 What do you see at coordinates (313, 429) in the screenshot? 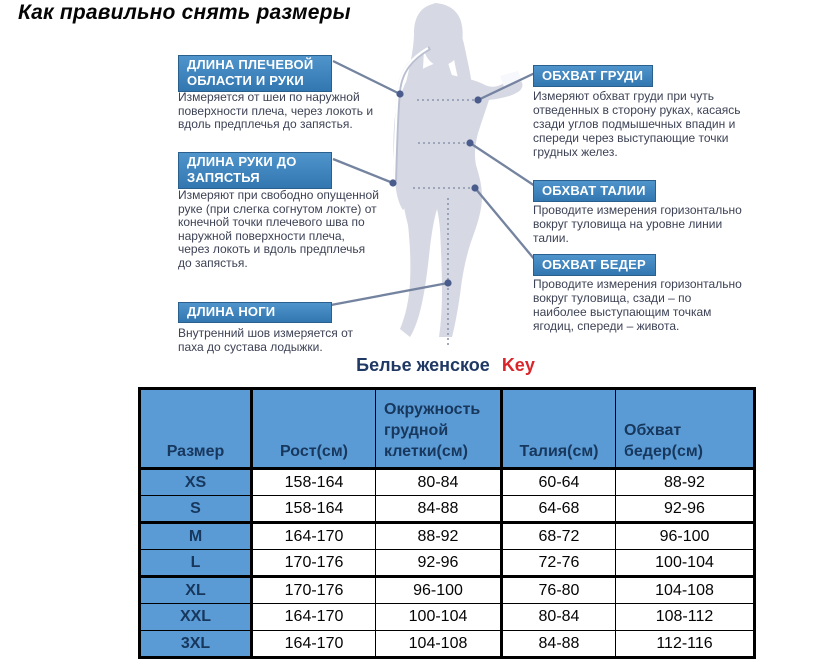
I see `header-height: Рост(см)` at bounding box center [313, 429].